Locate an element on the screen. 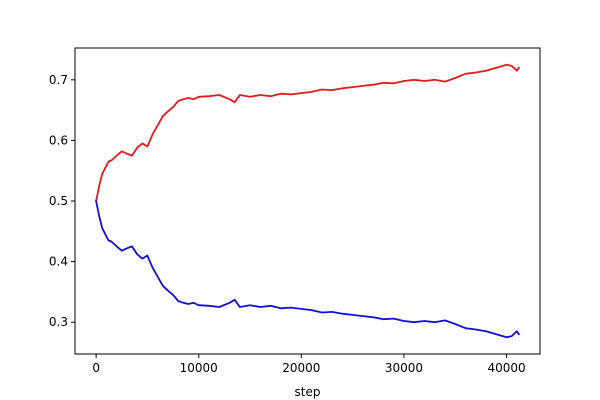  x-tick-label: 40000 is located at coordinates (506, 368).